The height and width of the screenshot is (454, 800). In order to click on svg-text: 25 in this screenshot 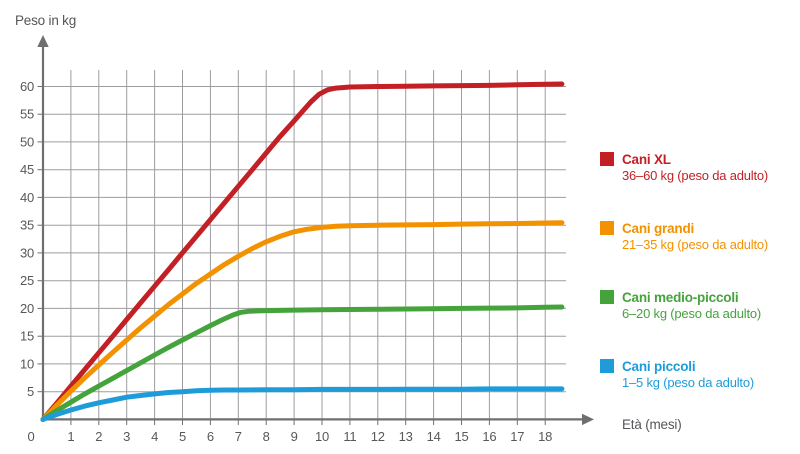, I will do `click(27, 280)`.